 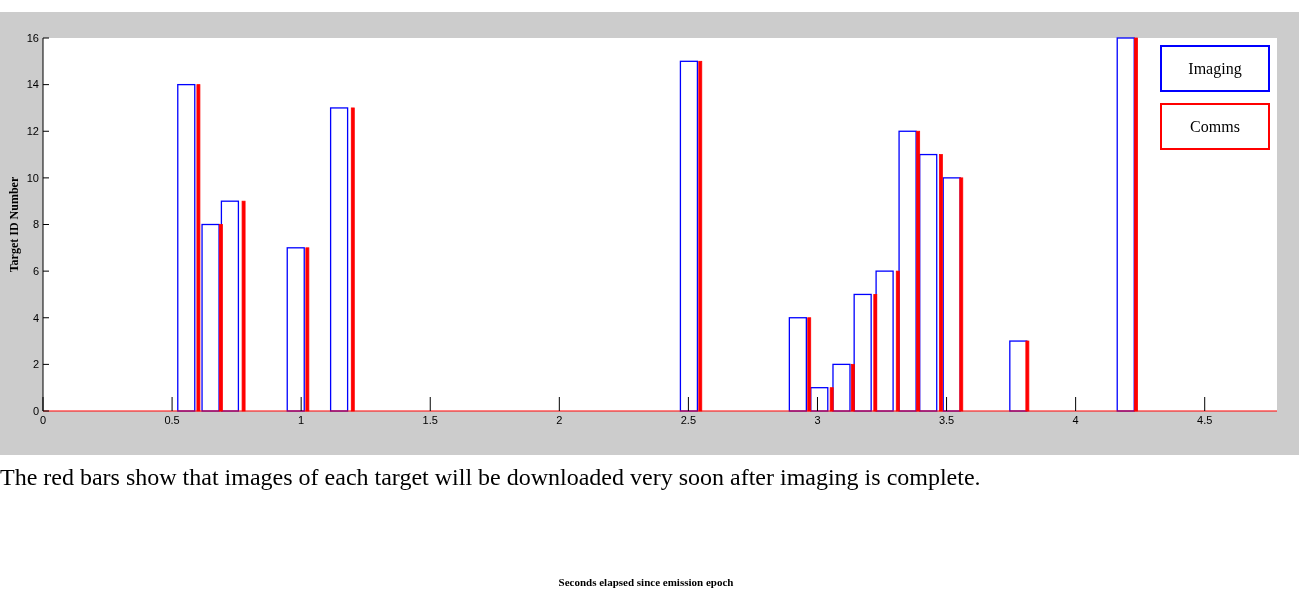 What do you see at coordinates (688, 420) in the screenshot?
I see `x-tick-label: 2.5` at bounding box center [688, 420].